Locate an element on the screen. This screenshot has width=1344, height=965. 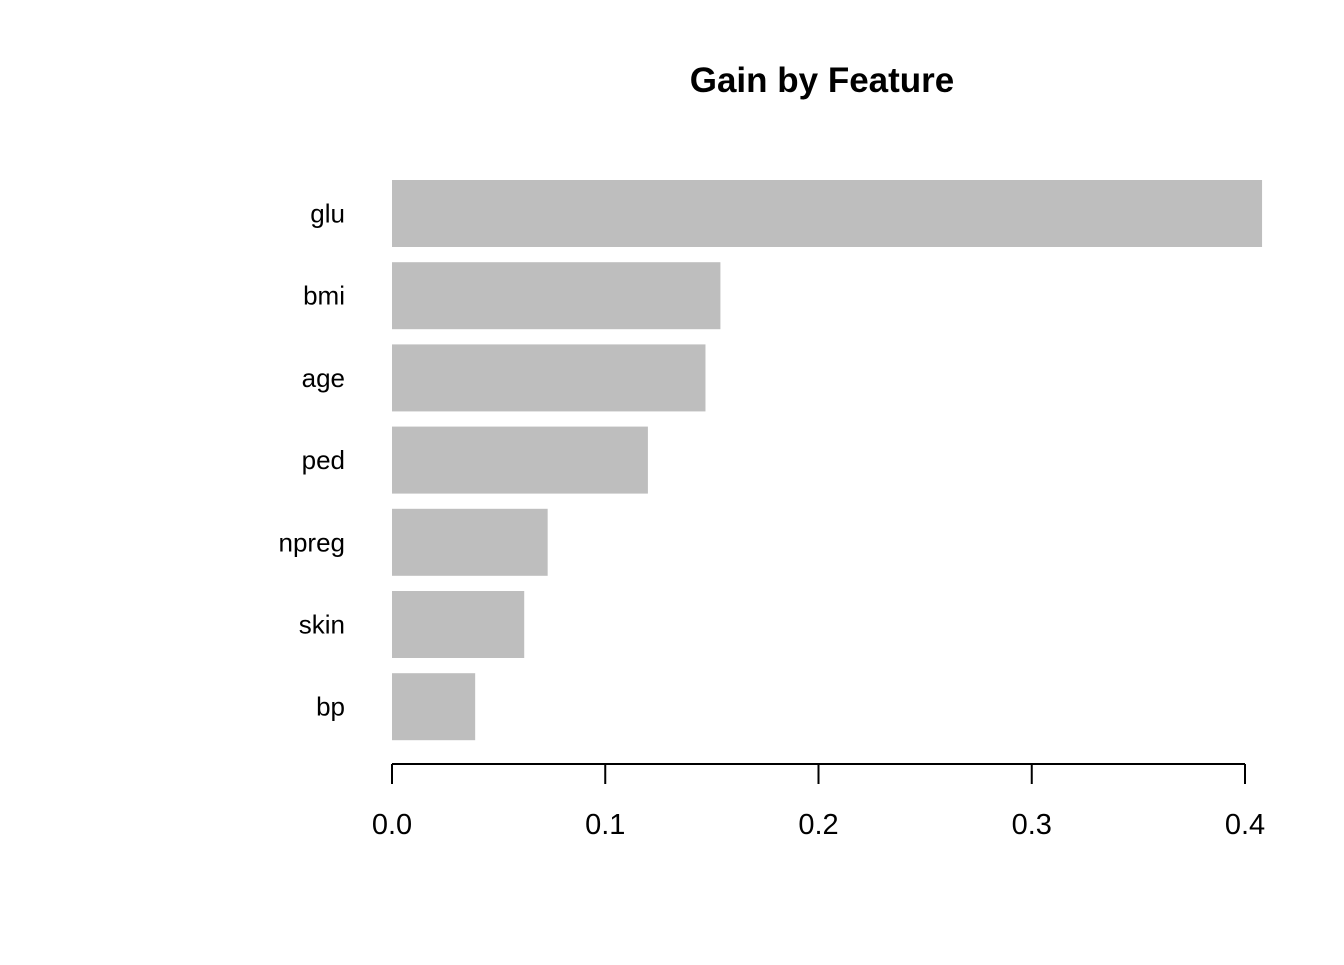
category-label-npreg: npreg is located at coordinates (312, 542).